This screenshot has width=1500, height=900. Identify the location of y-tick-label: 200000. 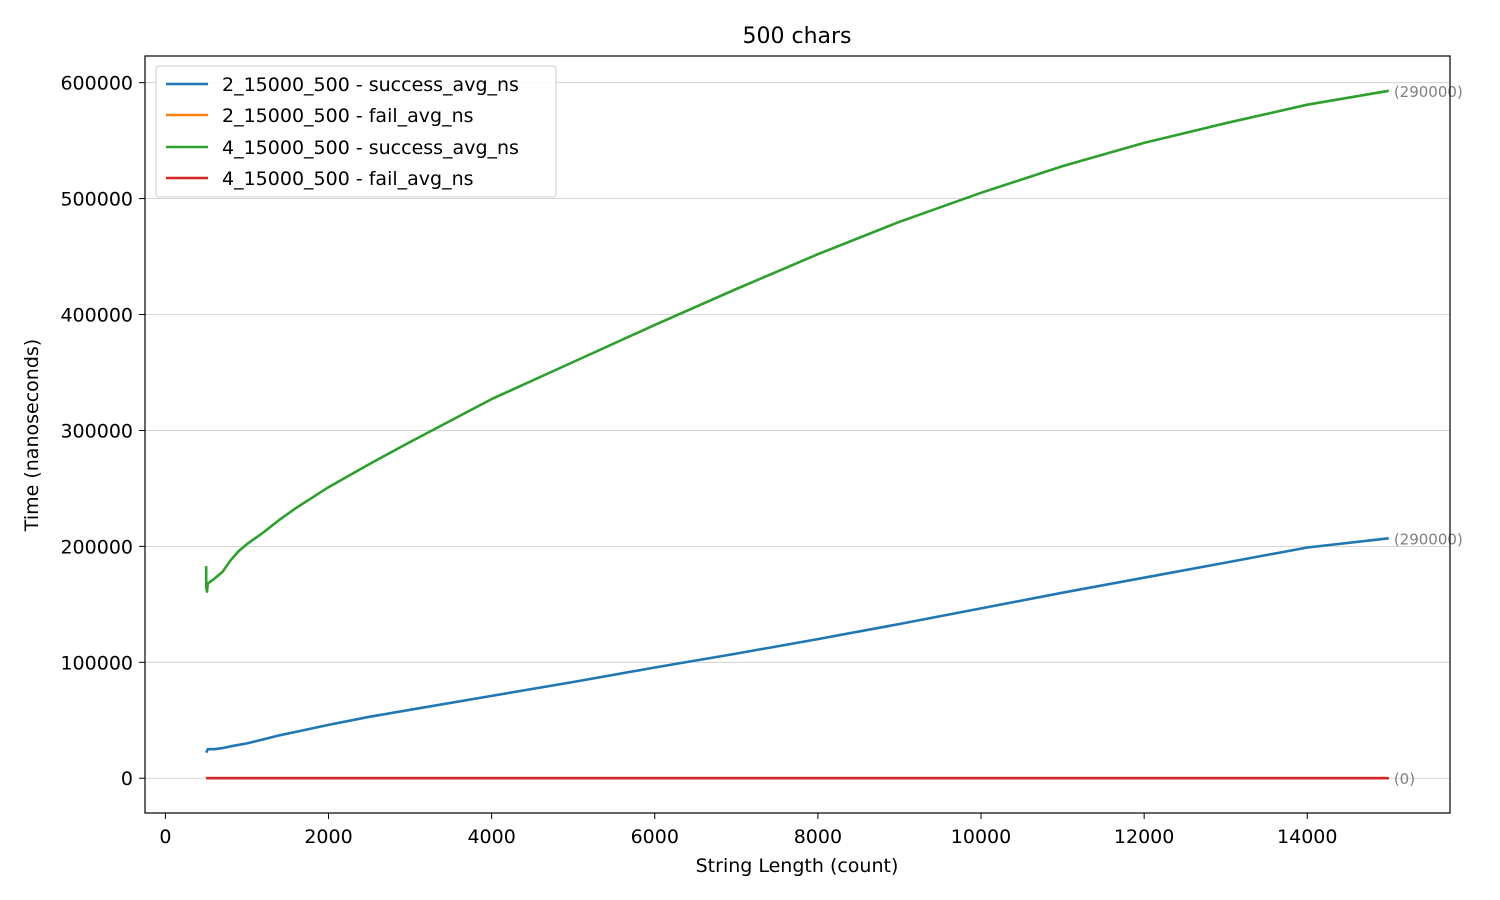
(96, 547).